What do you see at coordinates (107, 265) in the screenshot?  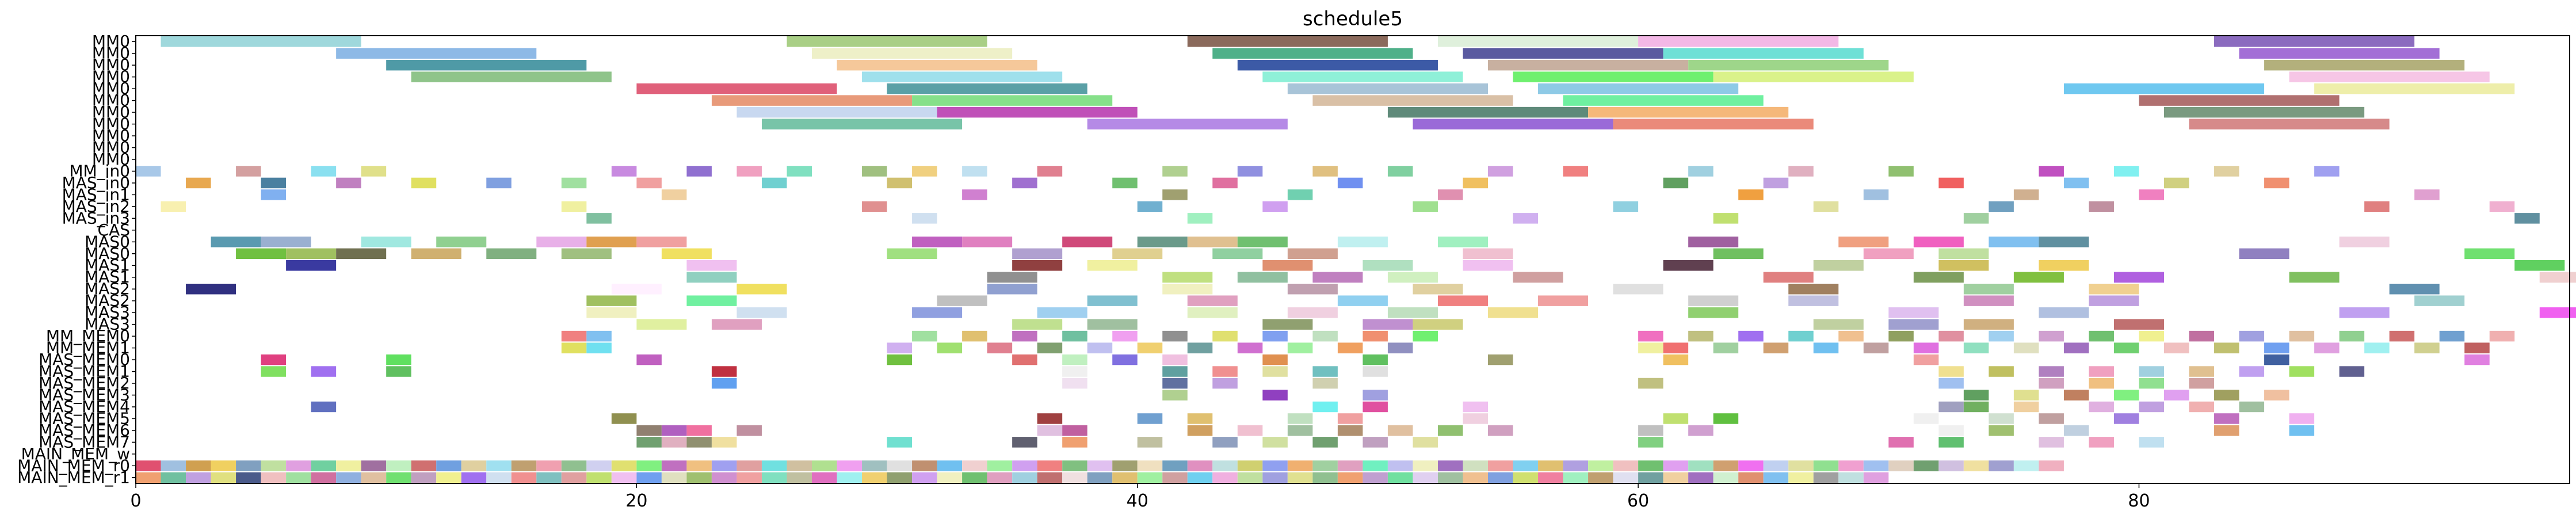 I see `y-lane-label: MAS1` at bounding box center [107, 265].